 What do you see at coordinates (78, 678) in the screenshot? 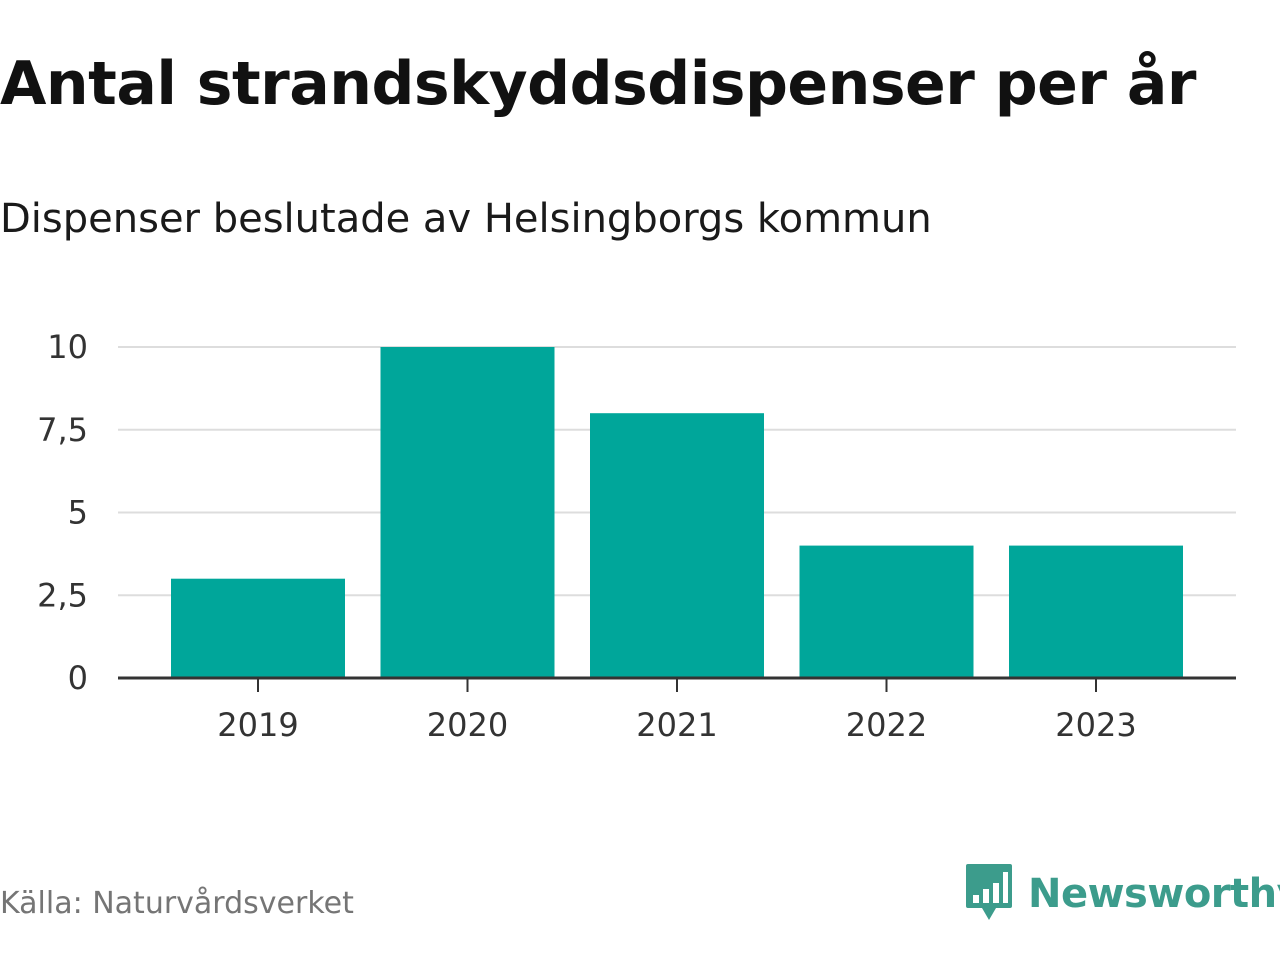
I see `y-tick-label: 0` at bounding box center [78, 678].